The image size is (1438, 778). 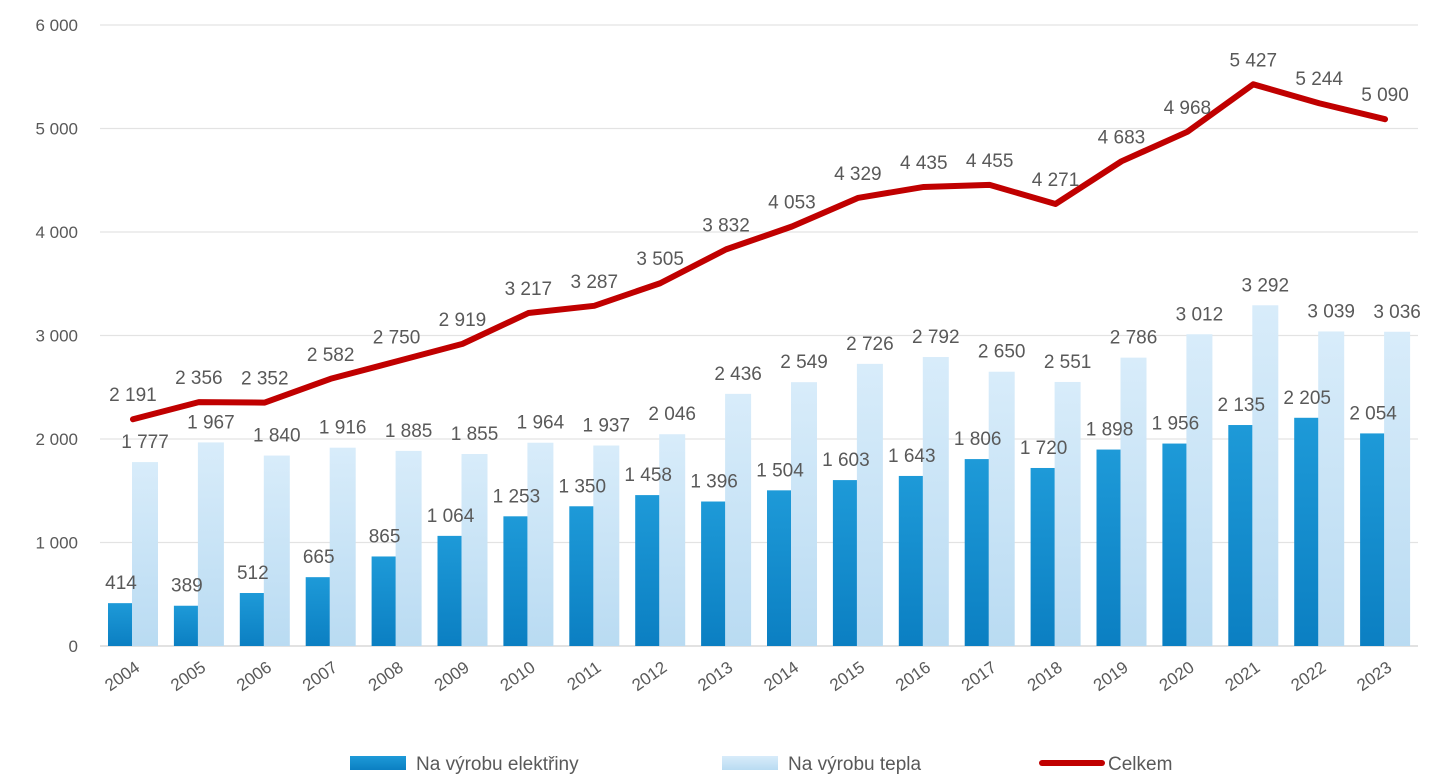 What do you see at coordinates (912, 456) in the screenshot?
I see `label-electricity: 1 643` at bounding box center [912, 456].